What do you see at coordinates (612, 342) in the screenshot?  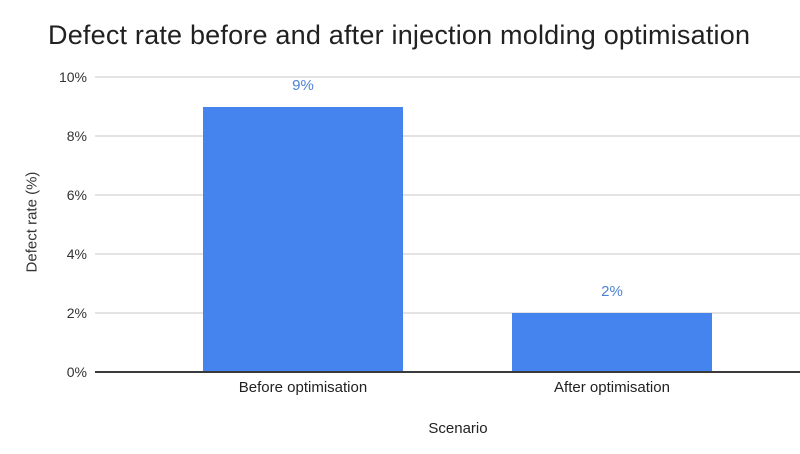 I see `bar-after-optimisation` at bounding box center [612, 342].